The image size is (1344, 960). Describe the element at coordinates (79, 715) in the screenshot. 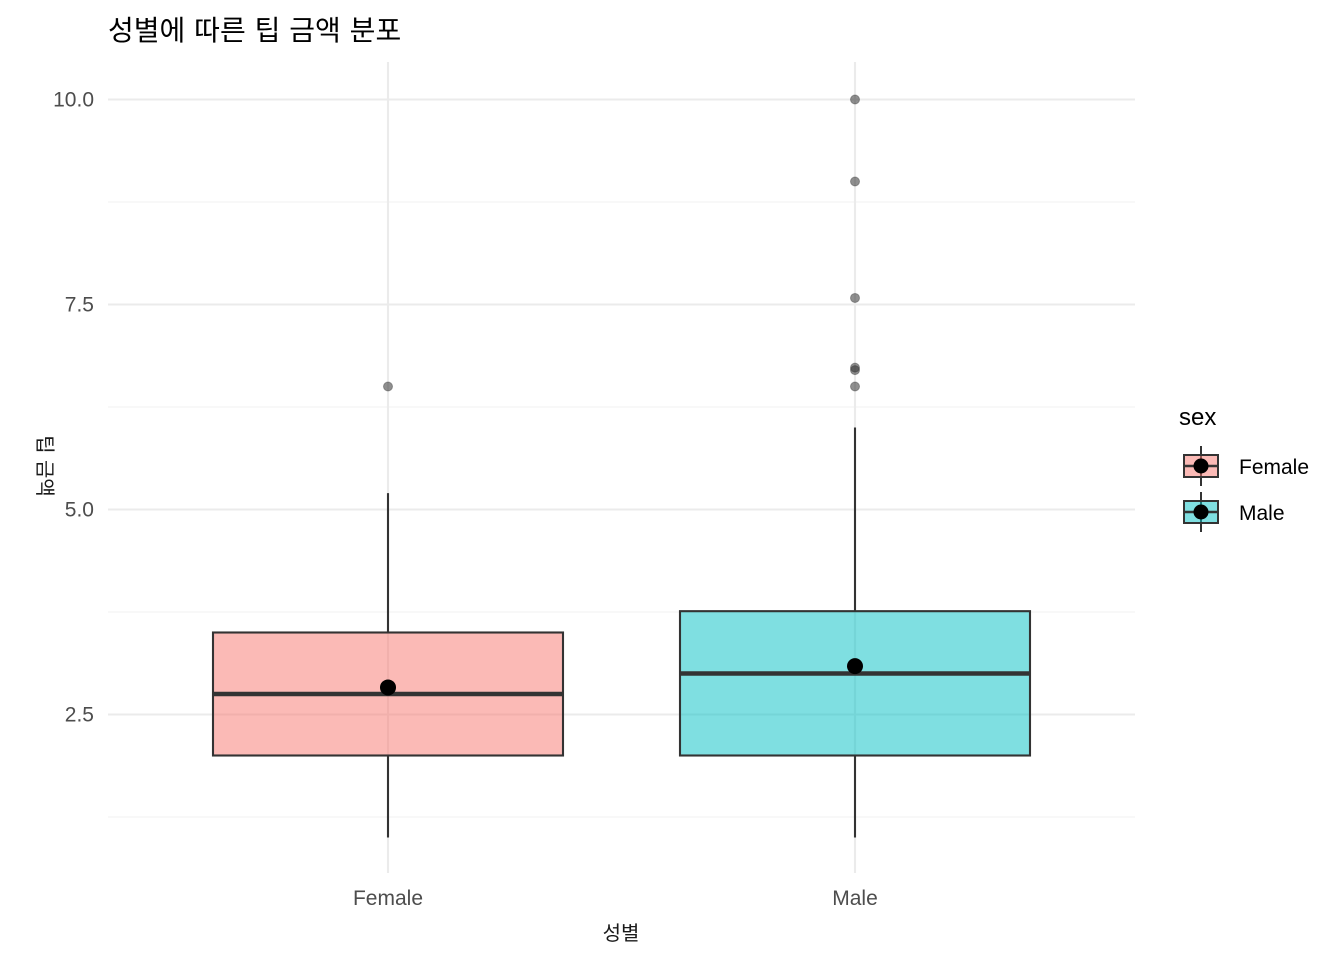

I see `y-tick-label: 2.5` at that location.